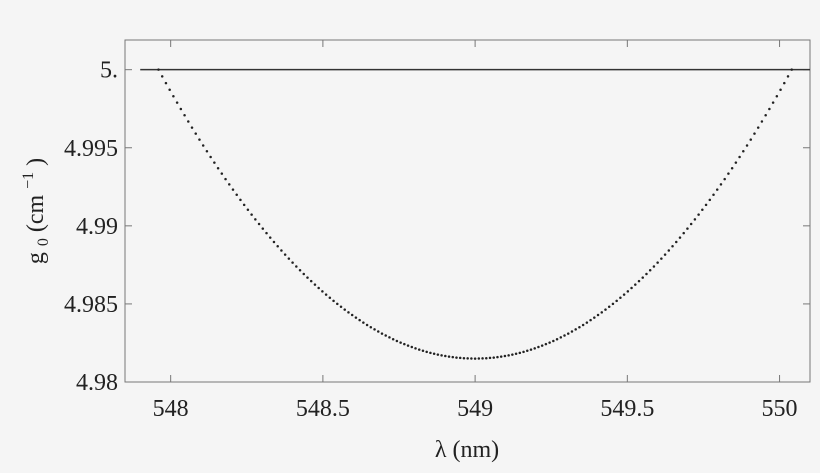  What do you see at coordinates (36, 162) in the screenshot?
I see `y-axis-label-unit-close: )` at bounding box center [36, 162].